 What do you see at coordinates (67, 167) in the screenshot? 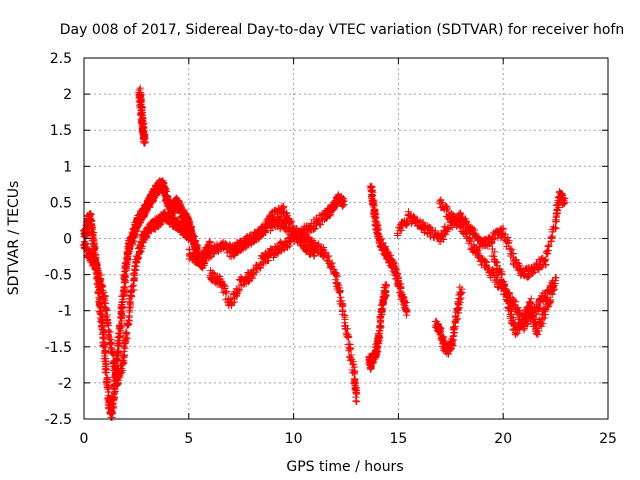
I see `y-tick-label: 1` at bounding box center [67, 167].